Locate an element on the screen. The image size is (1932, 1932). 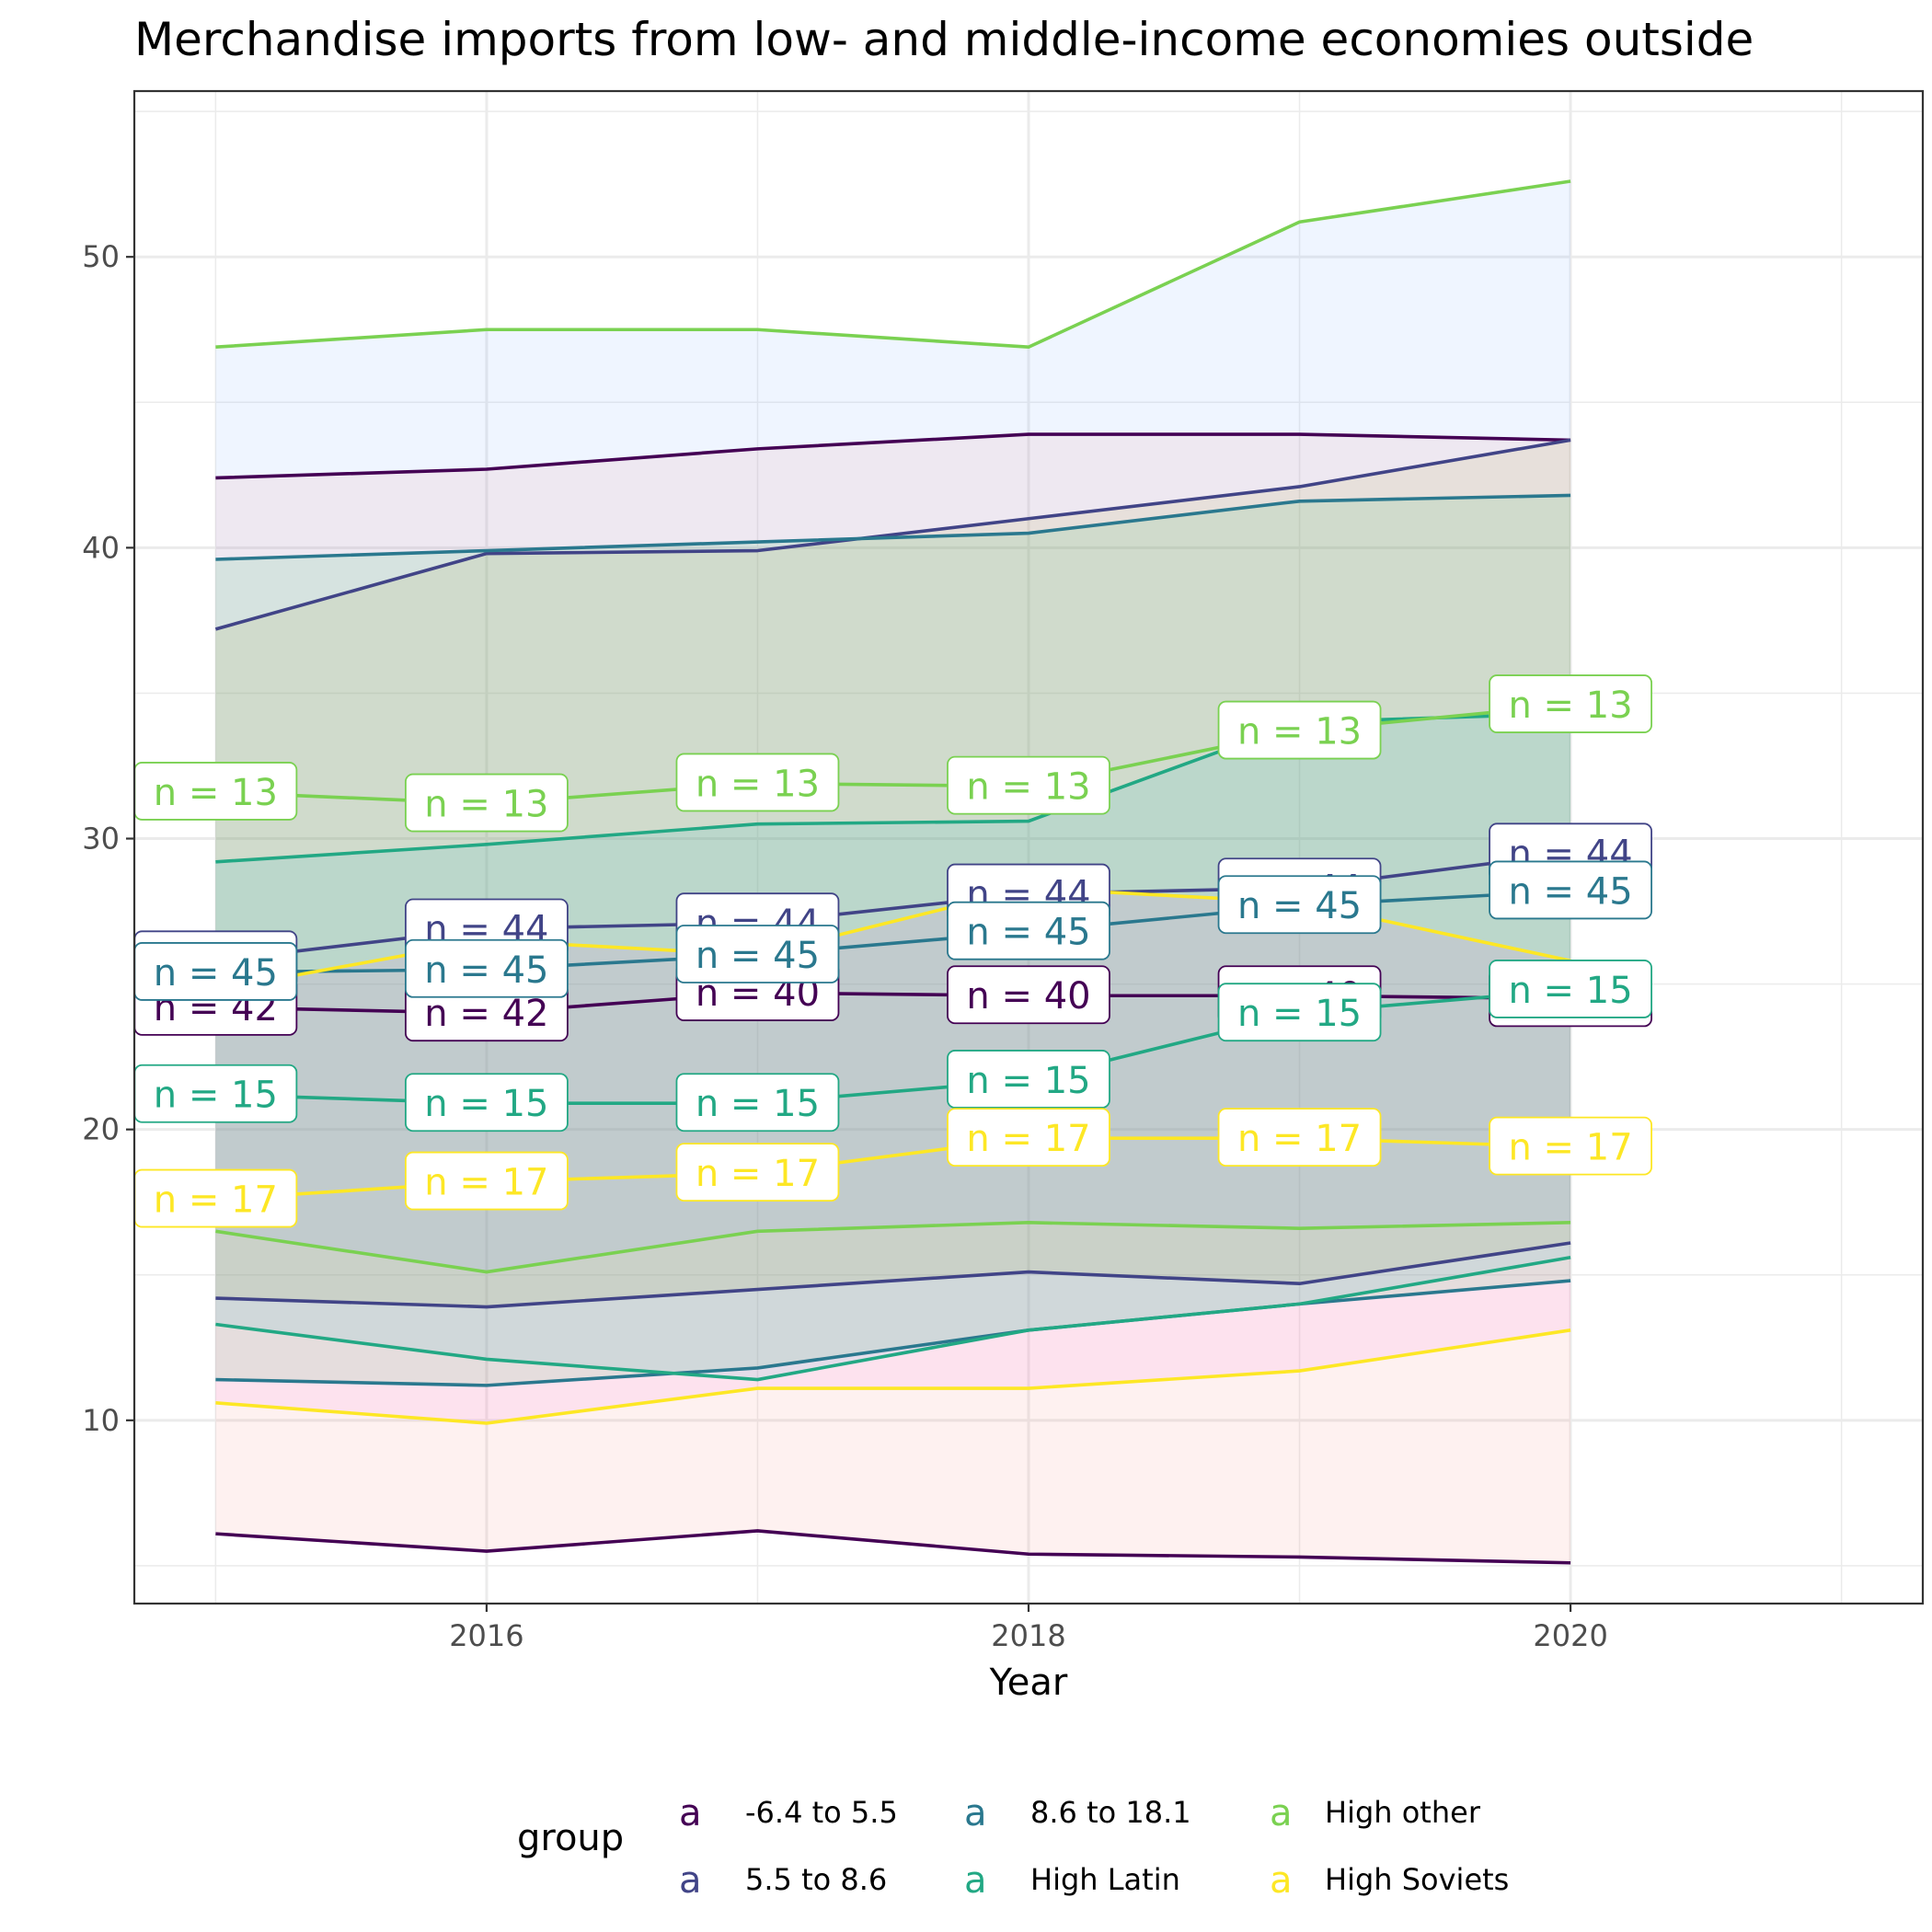
n-label: n = 40 is located at coordinates (1028, 995).